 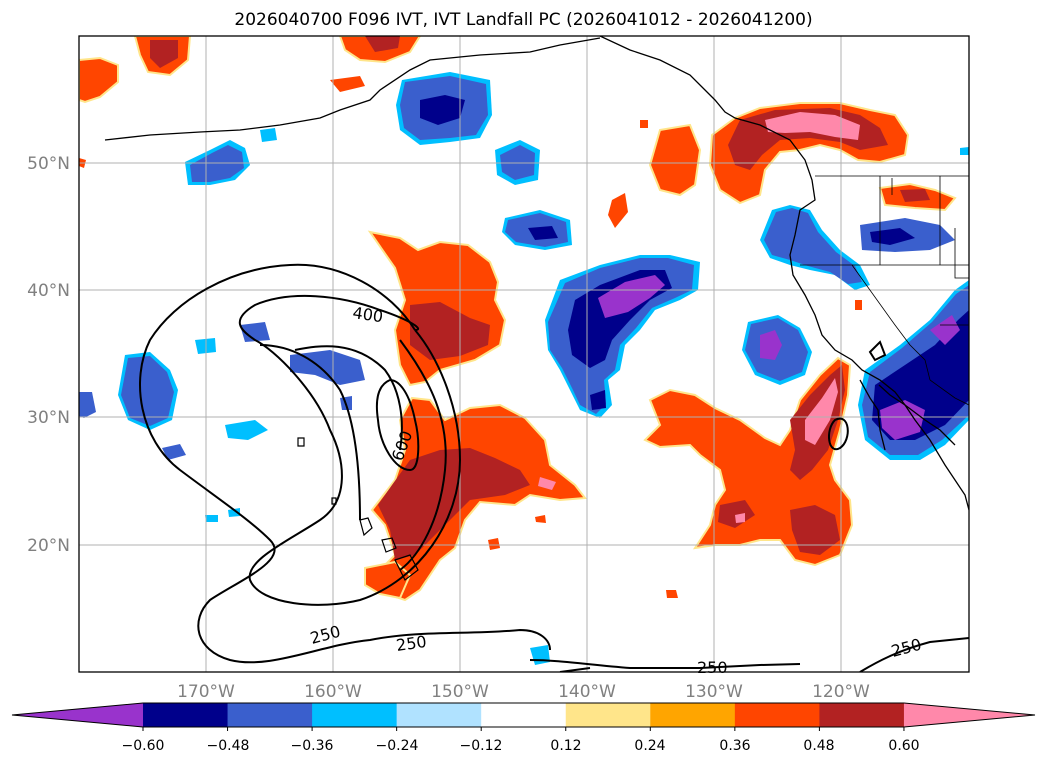 I want to click on colorbar-extend-max, so click(x=969, y=715).